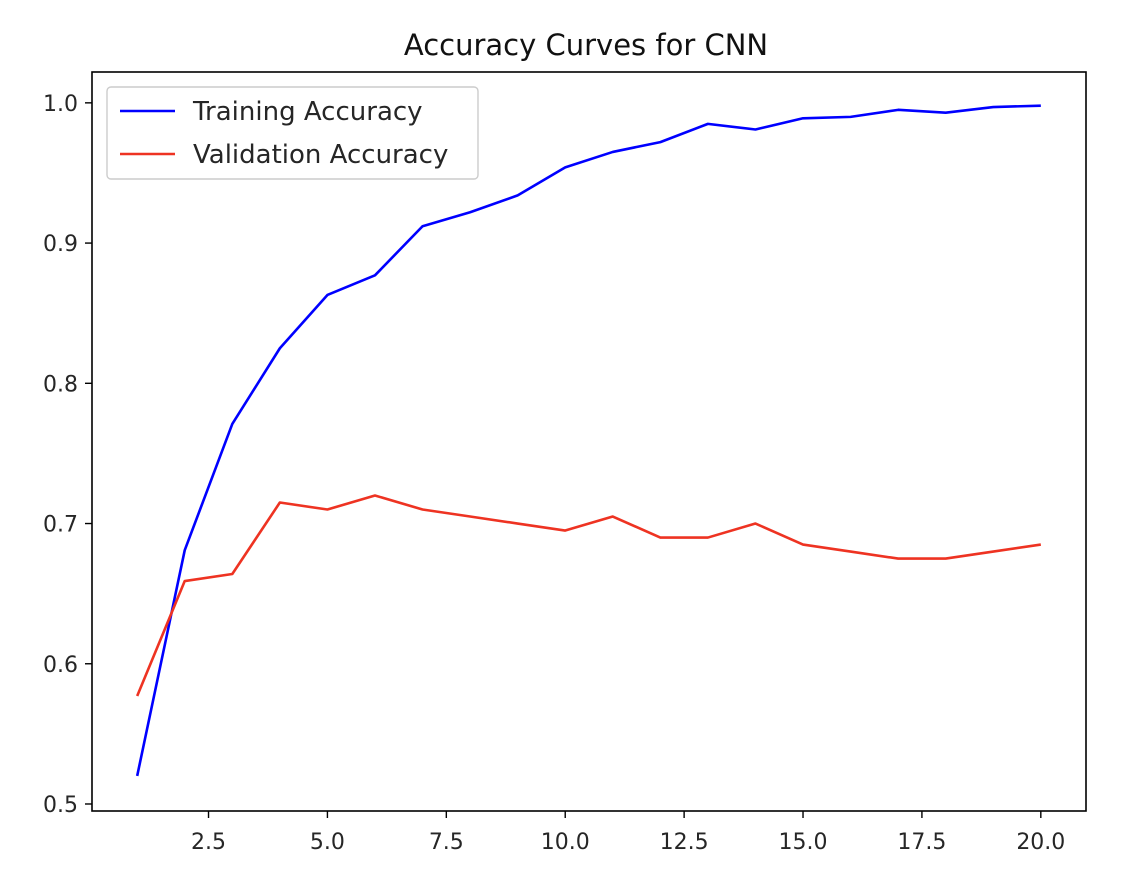 The width and height of the screenshot is (1122, 886). I want to click on x-tick-label: 20.0, so click(1040, 842).